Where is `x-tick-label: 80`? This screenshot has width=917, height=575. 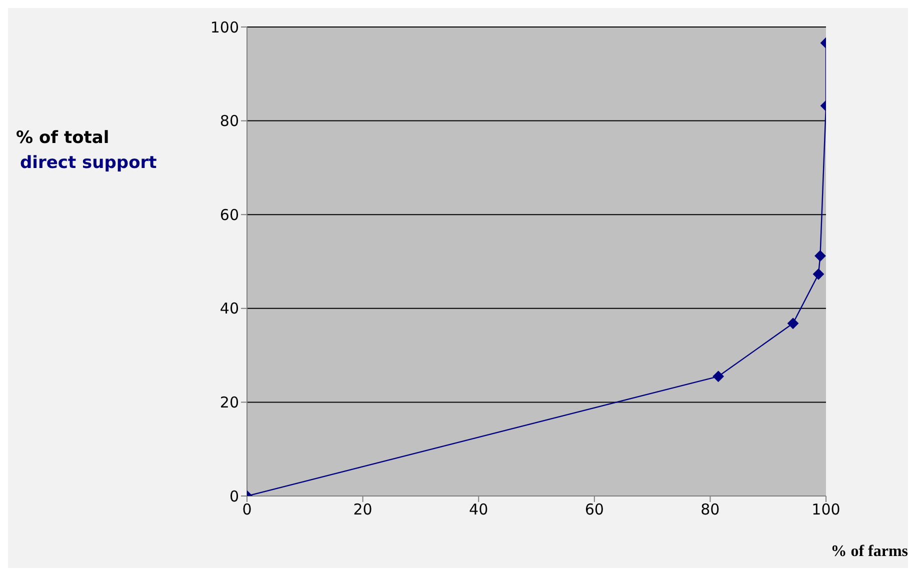 x-tick-label: 80 is located at coordinates (710, 509).